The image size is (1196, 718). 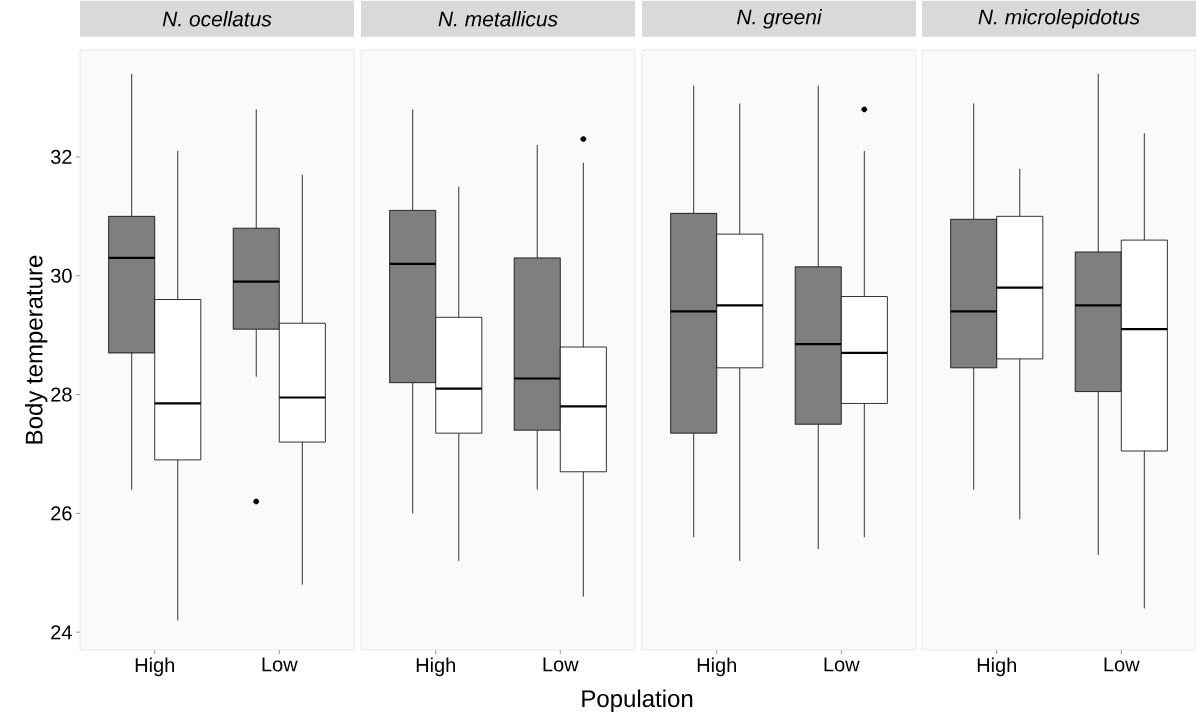 I want to click on y-tick-label: 24, so click(x=61, y=632).